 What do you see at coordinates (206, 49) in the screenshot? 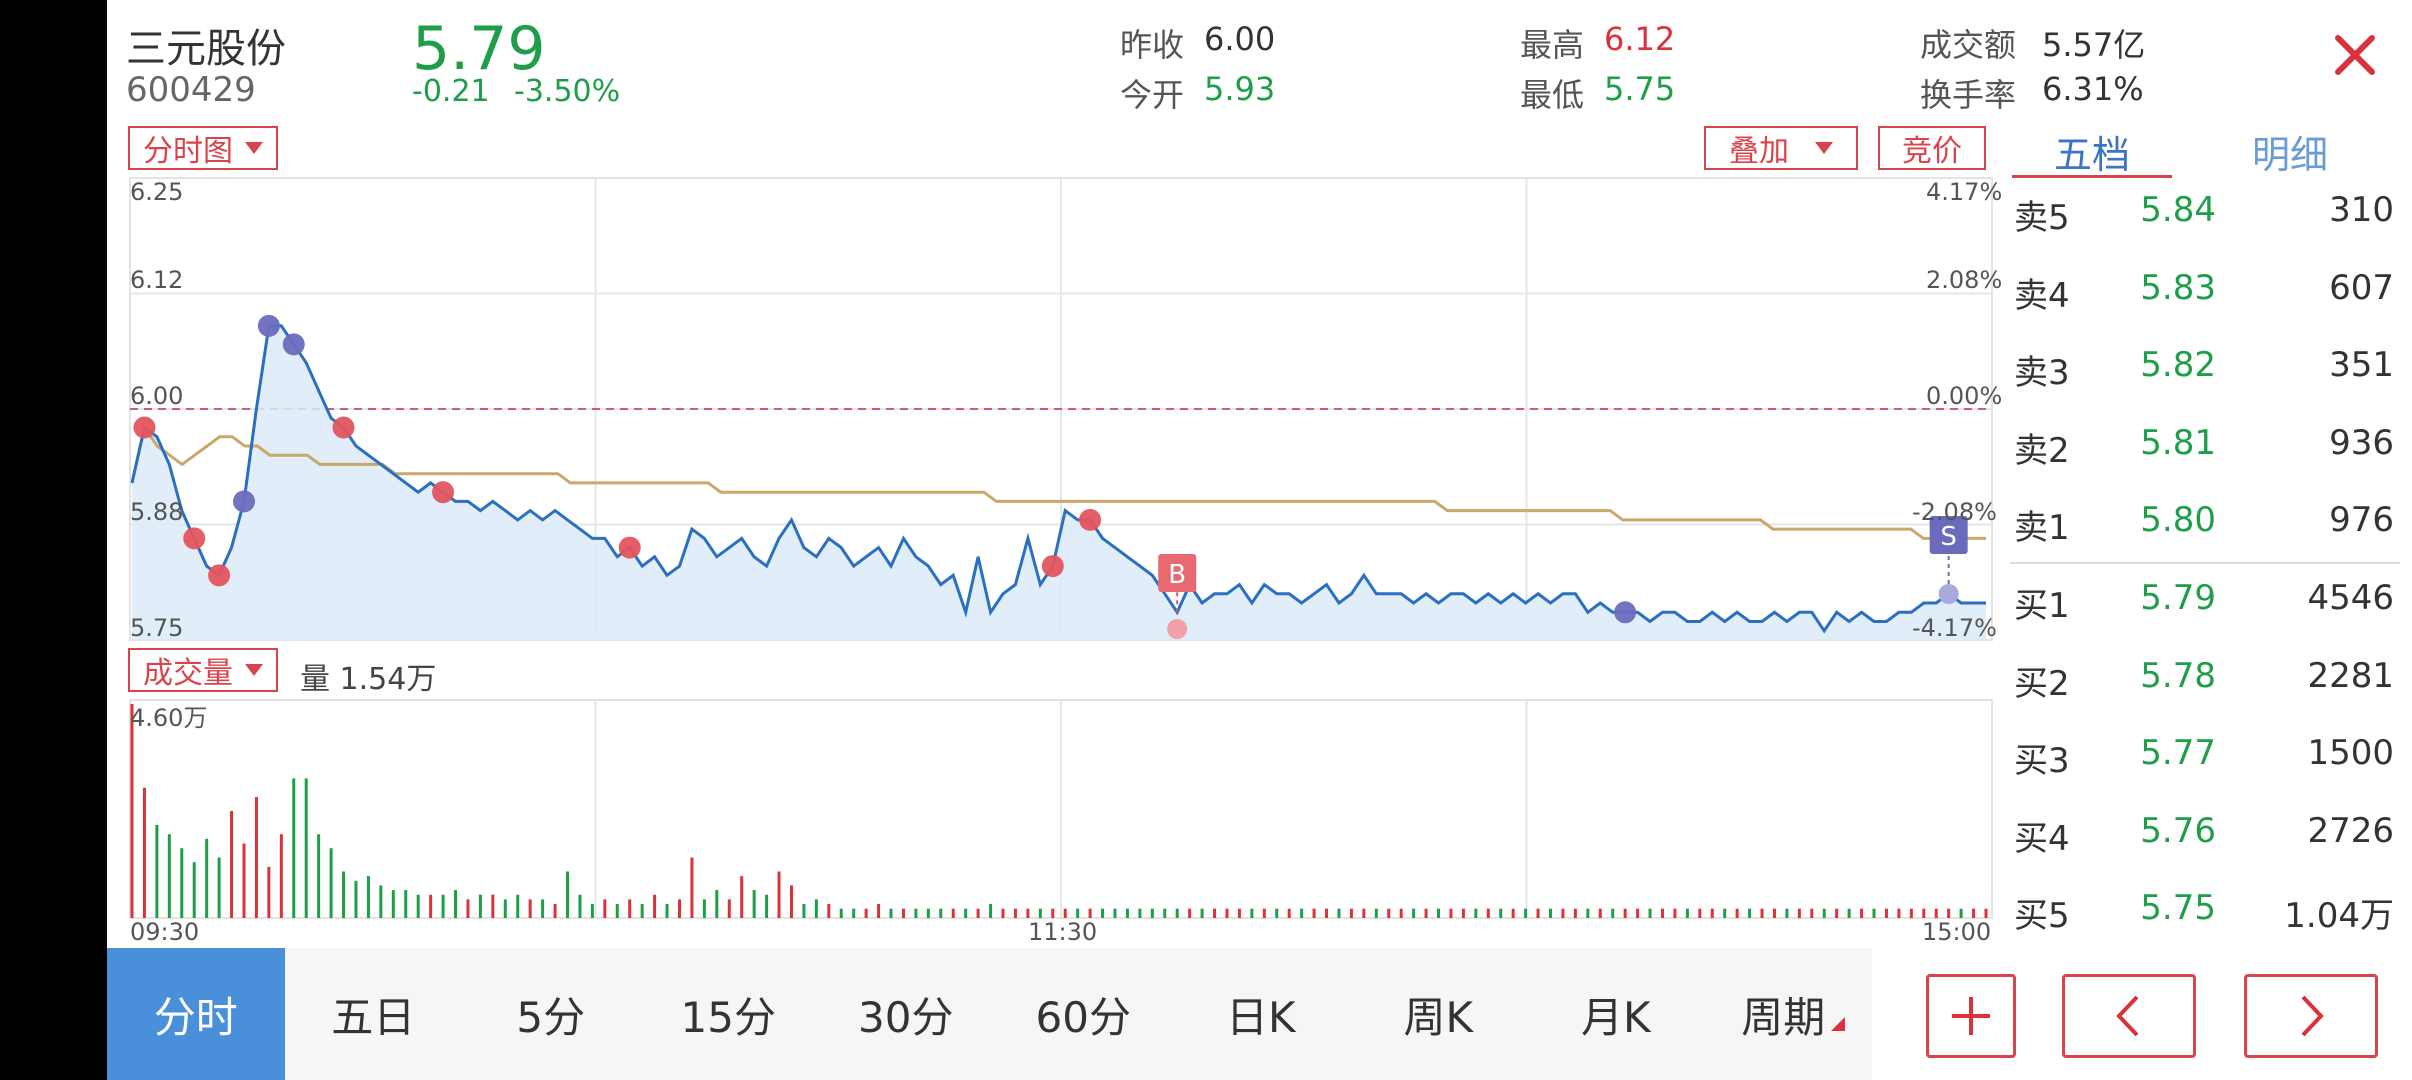
I see `stock-name: 三元股份` at bounding box center [206, 49].